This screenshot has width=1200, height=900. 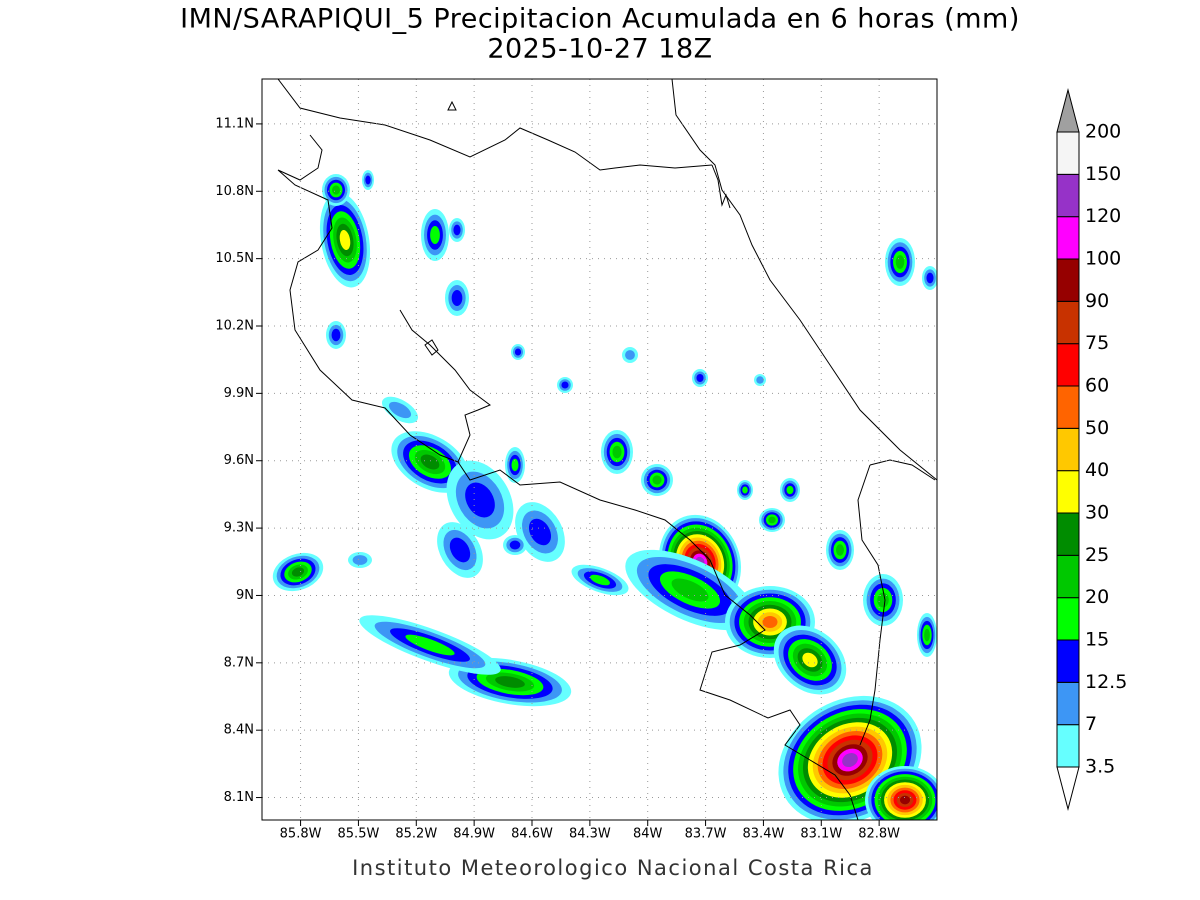 I want to click on x-tick-label: 84.6W, so click(x=532, y=834).